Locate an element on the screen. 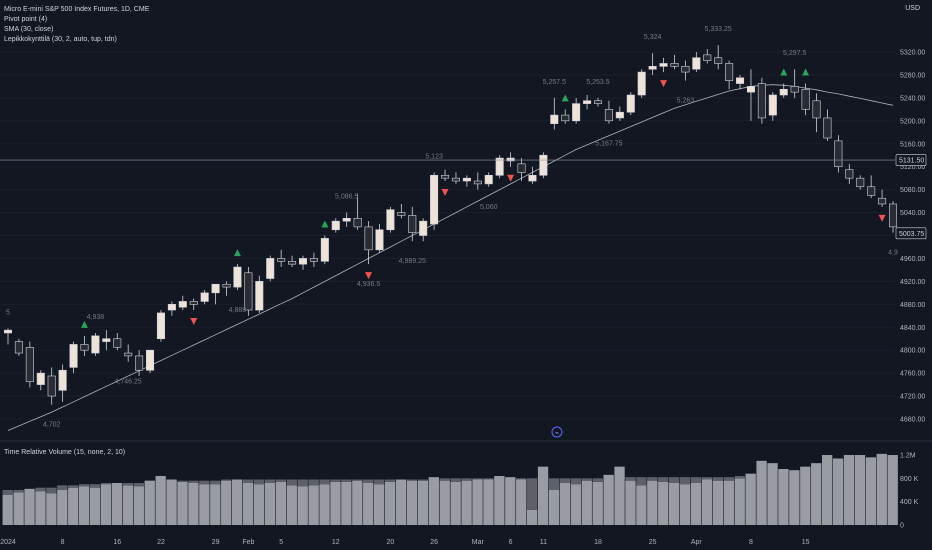  price-tick: 5320.00 is located at coordinates (912, 53).